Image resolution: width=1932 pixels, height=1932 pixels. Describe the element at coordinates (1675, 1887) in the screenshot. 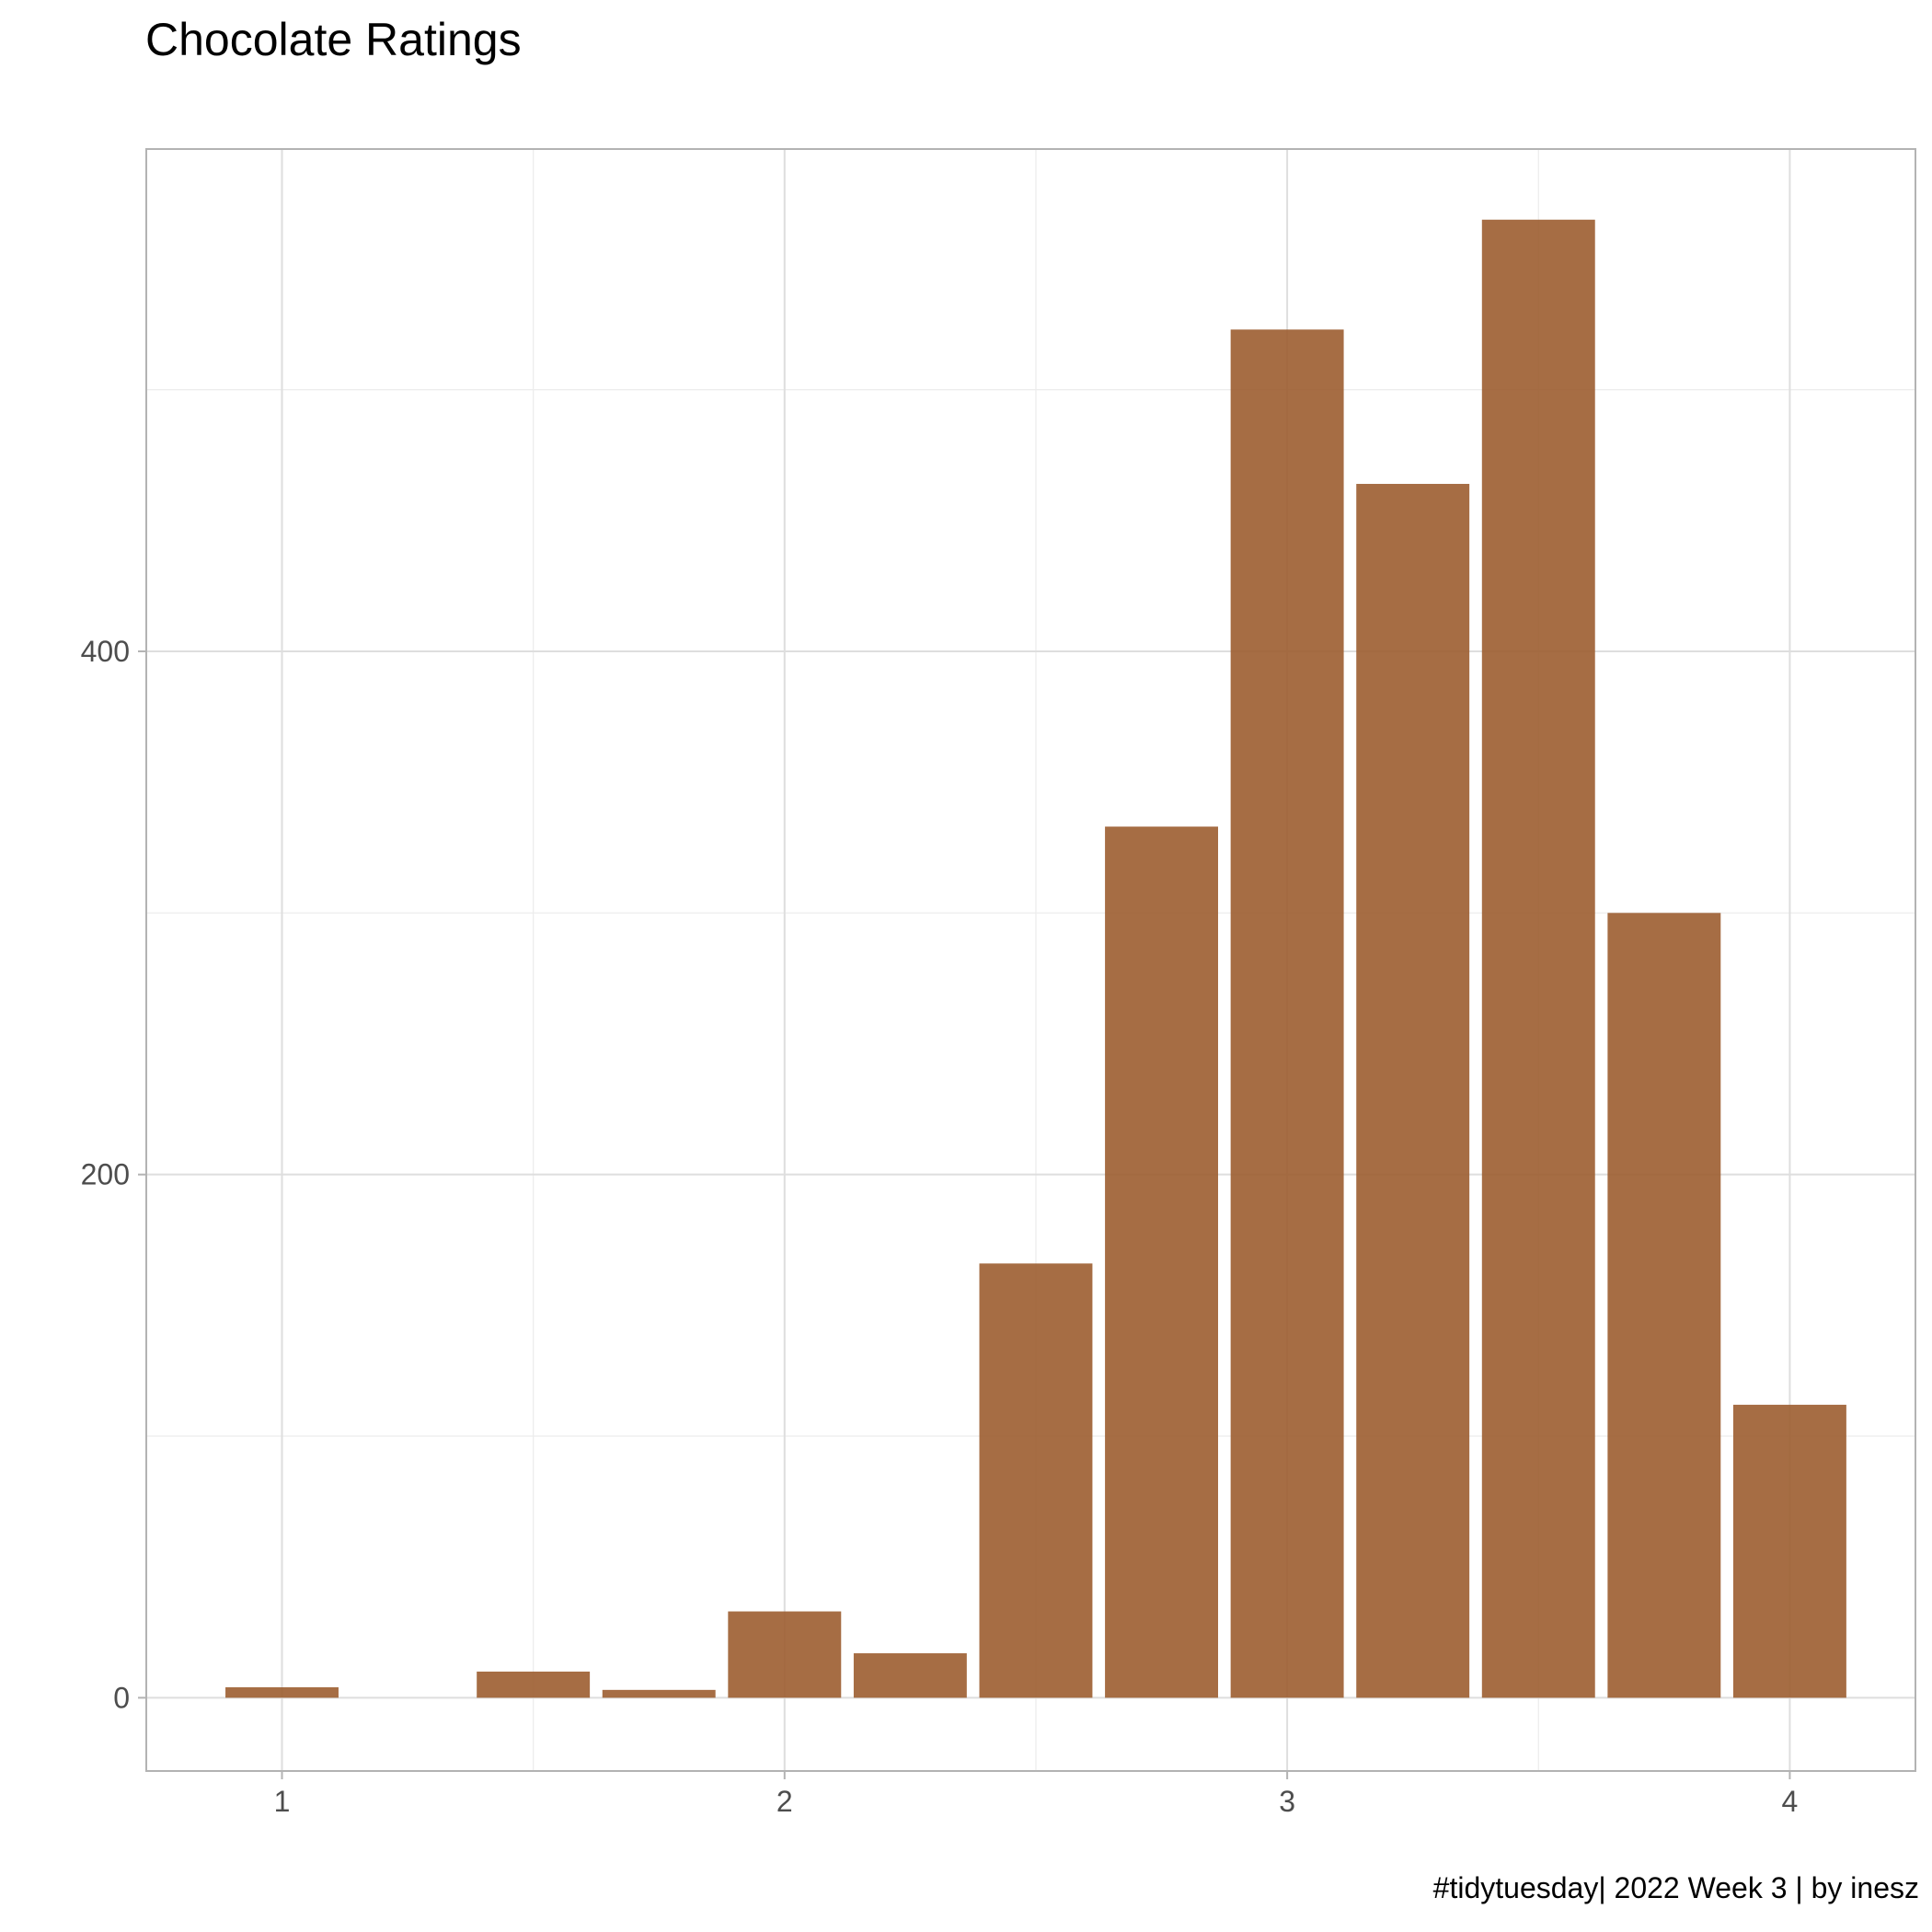

I see `chart-caption: #tidytuesday| 2022 Week 3 | by inesz` at that location.